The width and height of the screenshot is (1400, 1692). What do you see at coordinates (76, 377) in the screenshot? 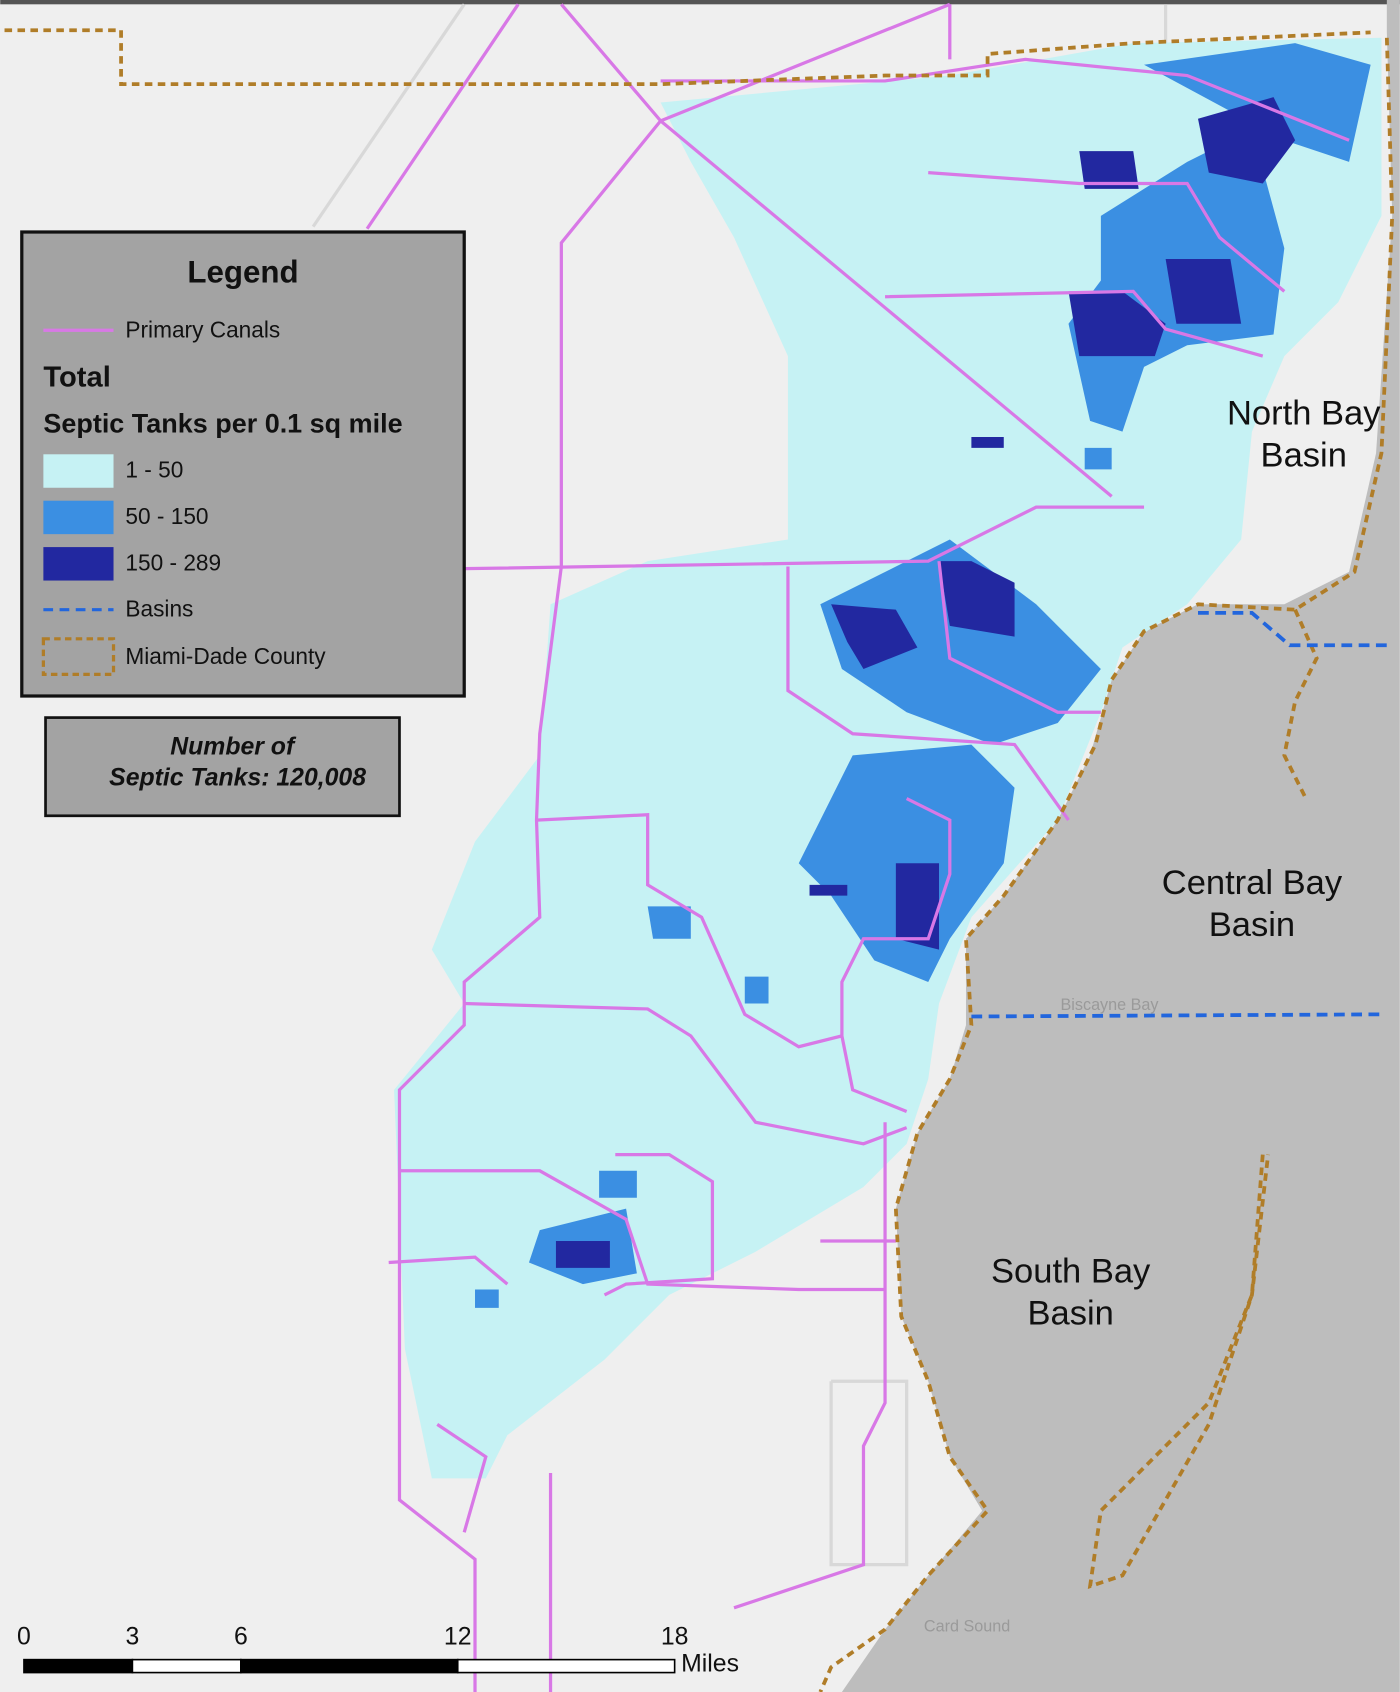
I see `legend-section: Total` at bounding box center [76, 377].